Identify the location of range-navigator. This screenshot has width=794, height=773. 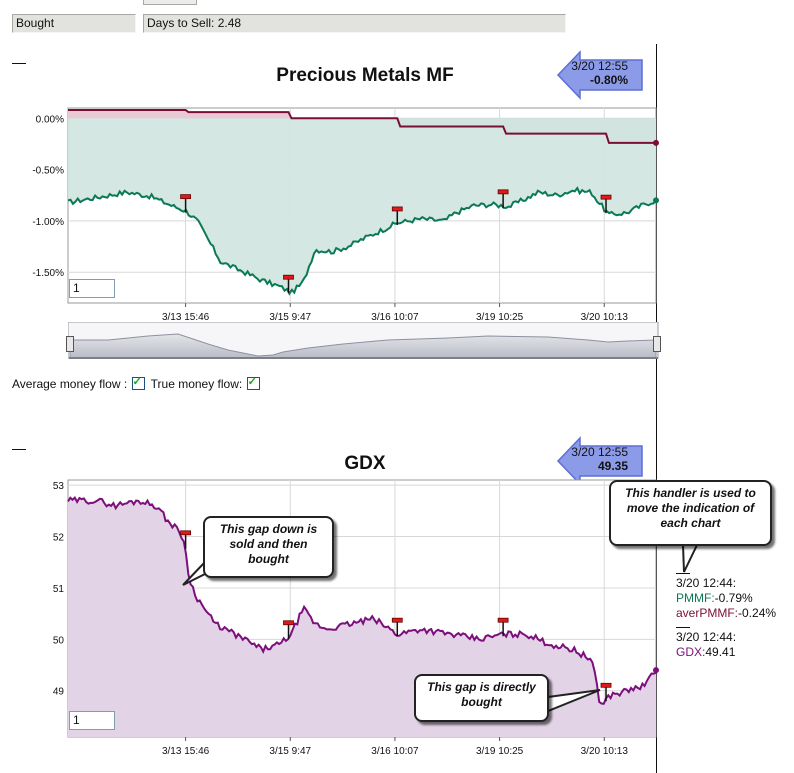
(363, 342).